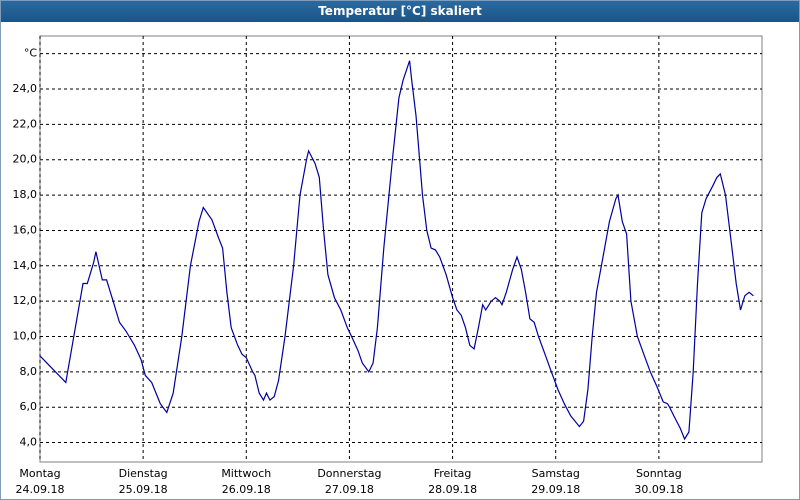  Describe the element at coordinates (29, 442) in the screenshot. I see `y-tick-label: 4,0` at that location.